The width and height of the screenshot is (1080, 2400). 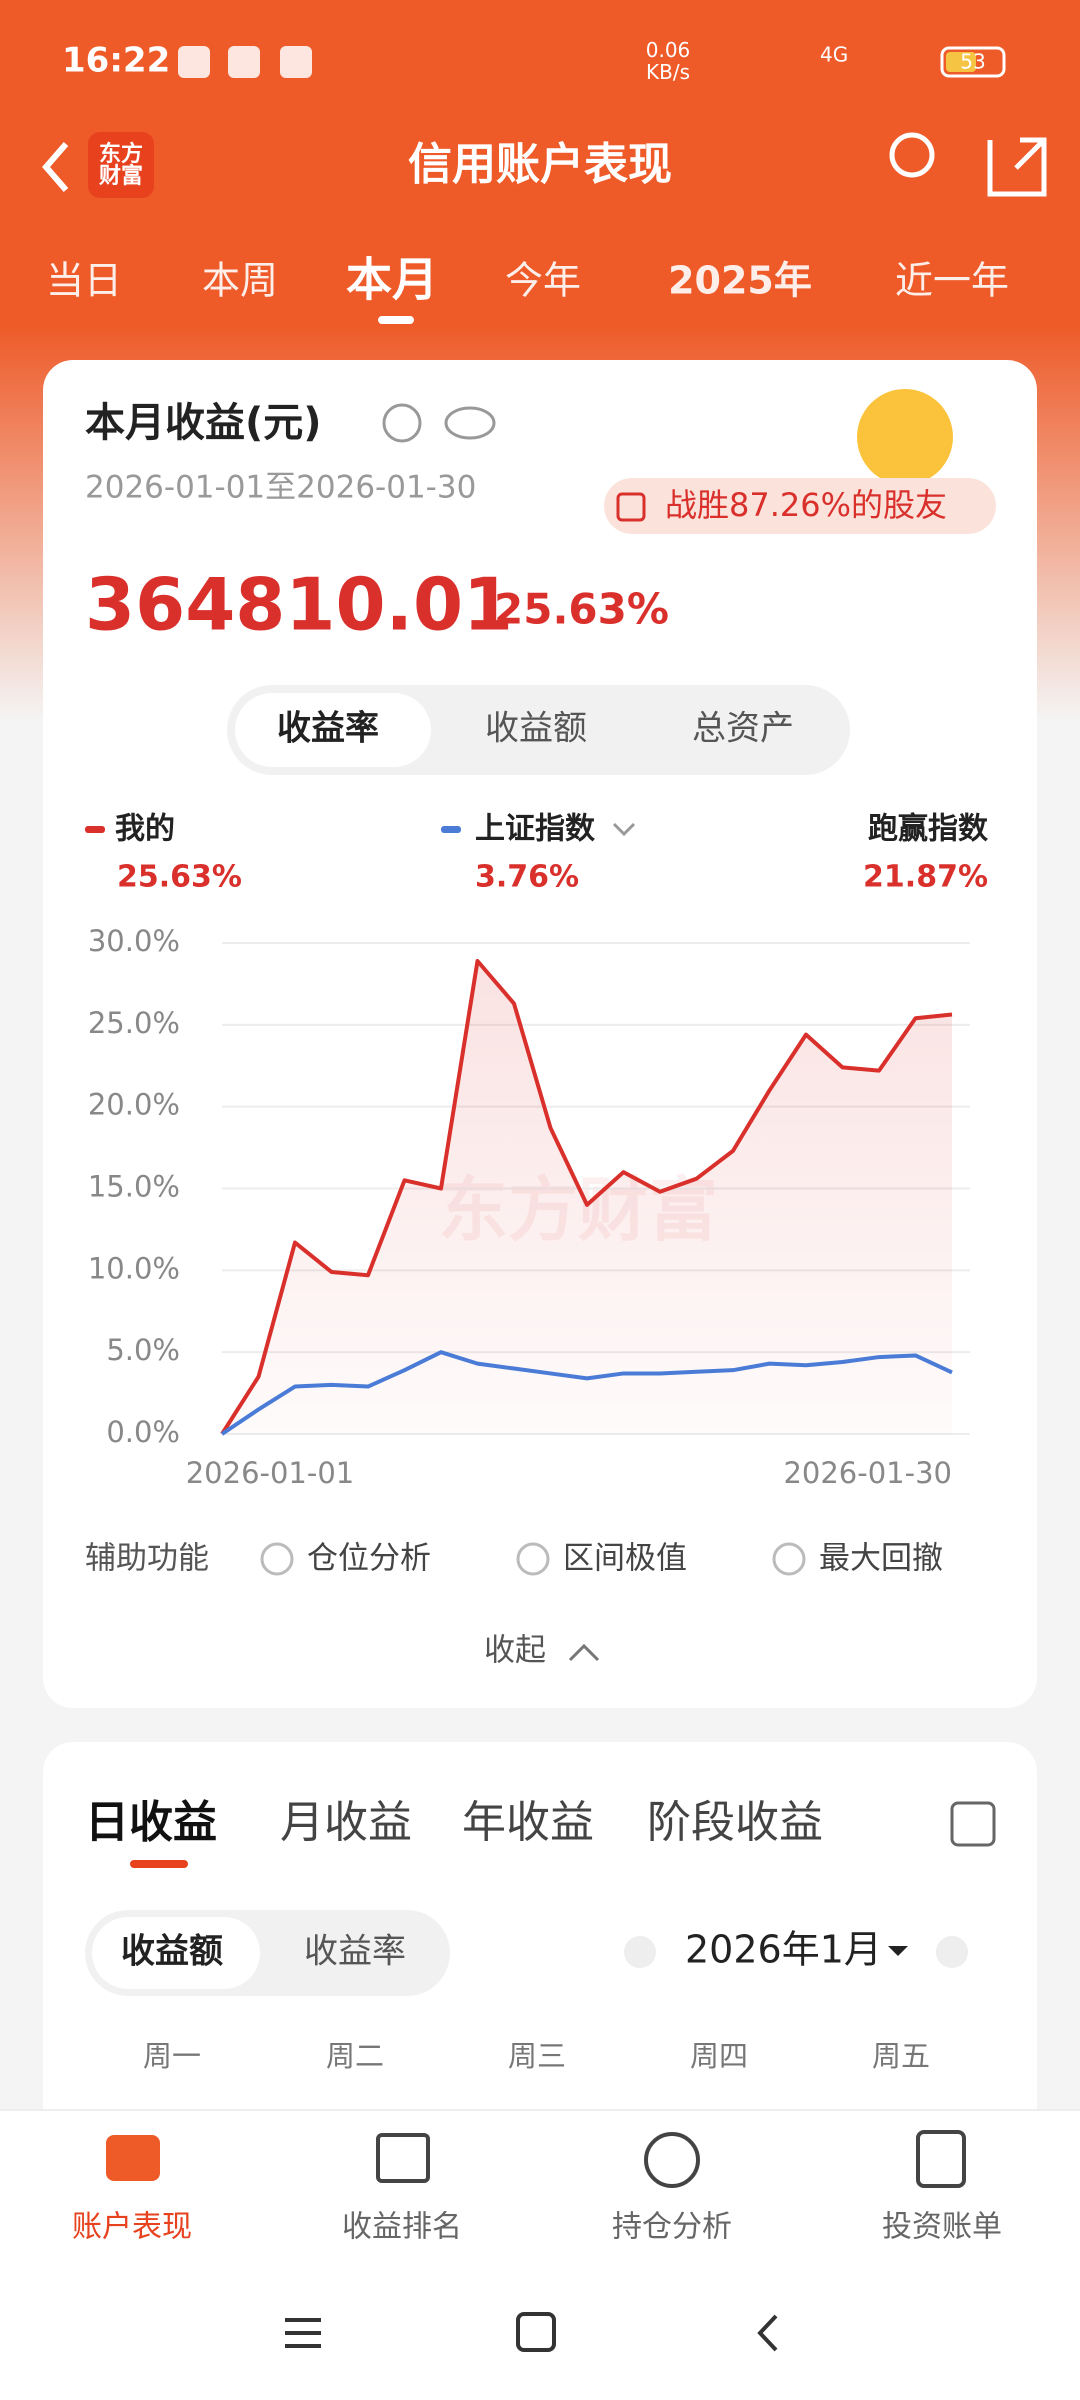 I want to click on period-tab: 今年, so click(x=543, y=281).